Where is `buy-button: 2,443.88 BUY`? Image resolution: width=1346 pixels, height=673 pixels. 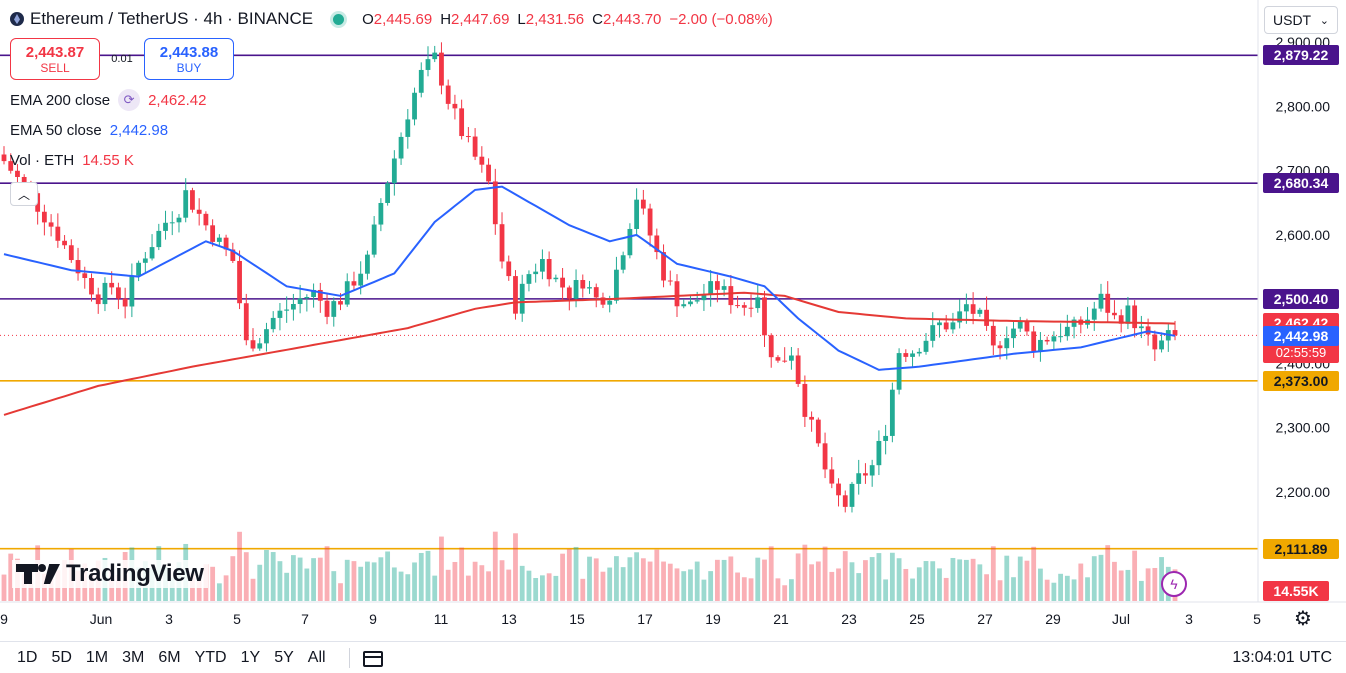
buy-button: 2,443.88 BUY is located at coordinates (189, 59).